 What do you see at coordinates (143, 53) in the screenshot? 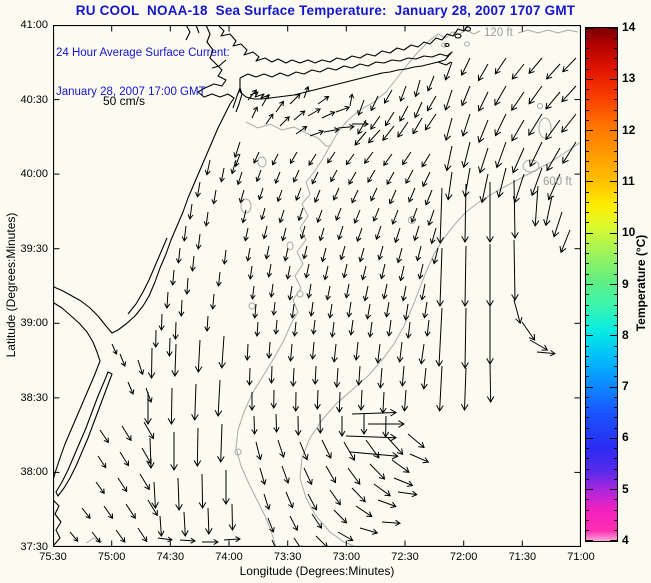
I see `annotation-line-1: 24 Hour Average Surface Current:` at bounding box center [143, 53].